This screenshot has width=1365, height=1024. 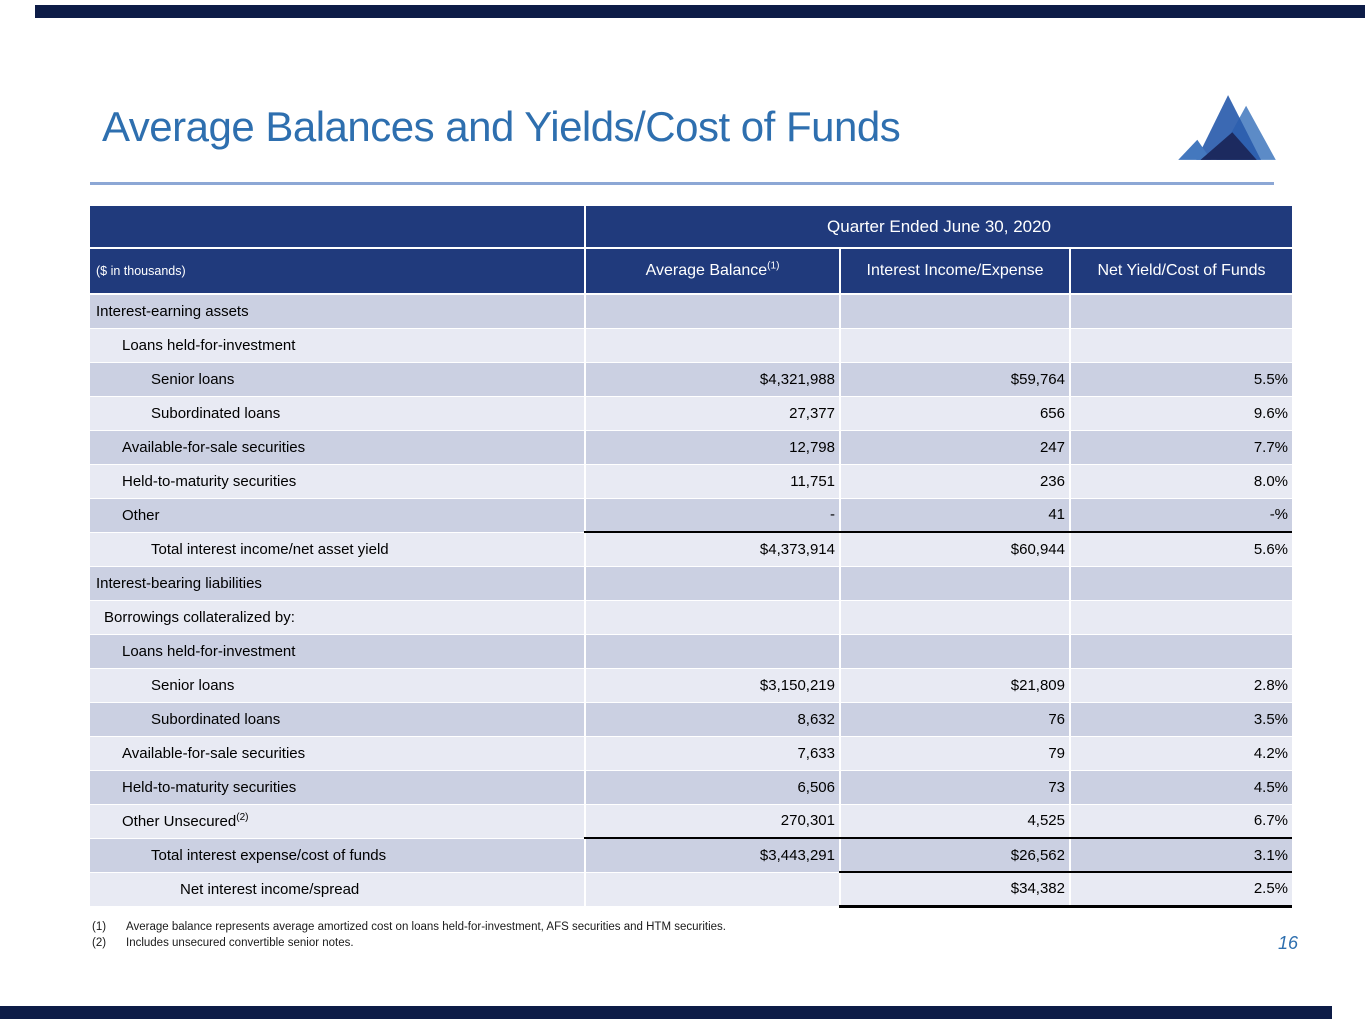 I want to click on cell-value: 4.5%, so click(x=1180, y=787).